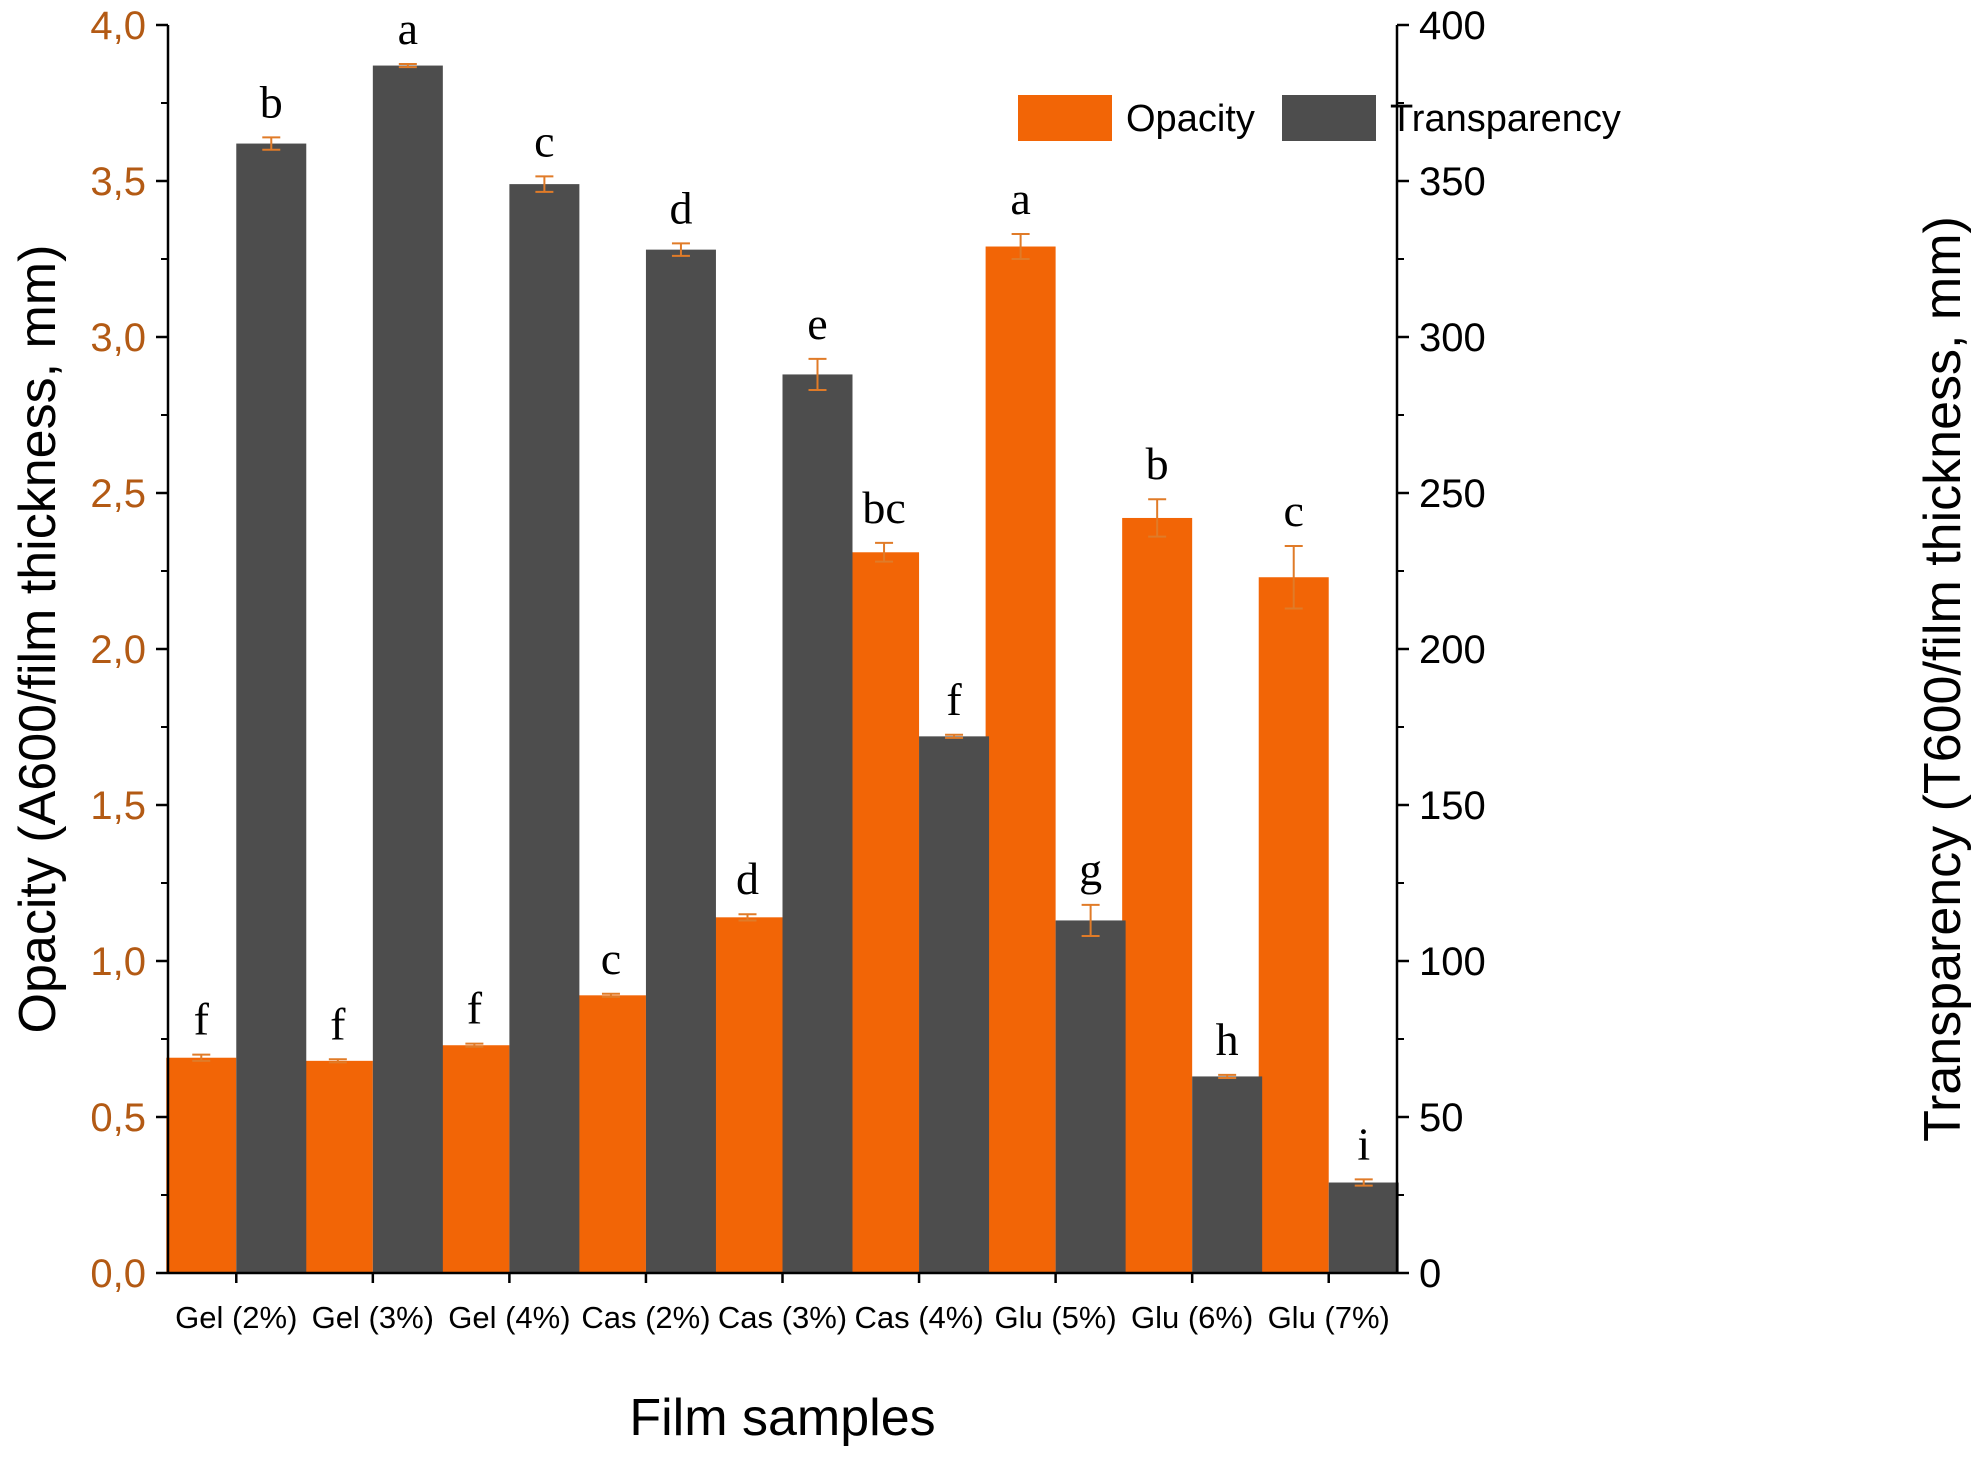 The height and width of the screenshot is (1457, 1983). Describe the element at coordinates (1065, 118) in the screenshot. I see `legend-swatch-opacity` at that location.